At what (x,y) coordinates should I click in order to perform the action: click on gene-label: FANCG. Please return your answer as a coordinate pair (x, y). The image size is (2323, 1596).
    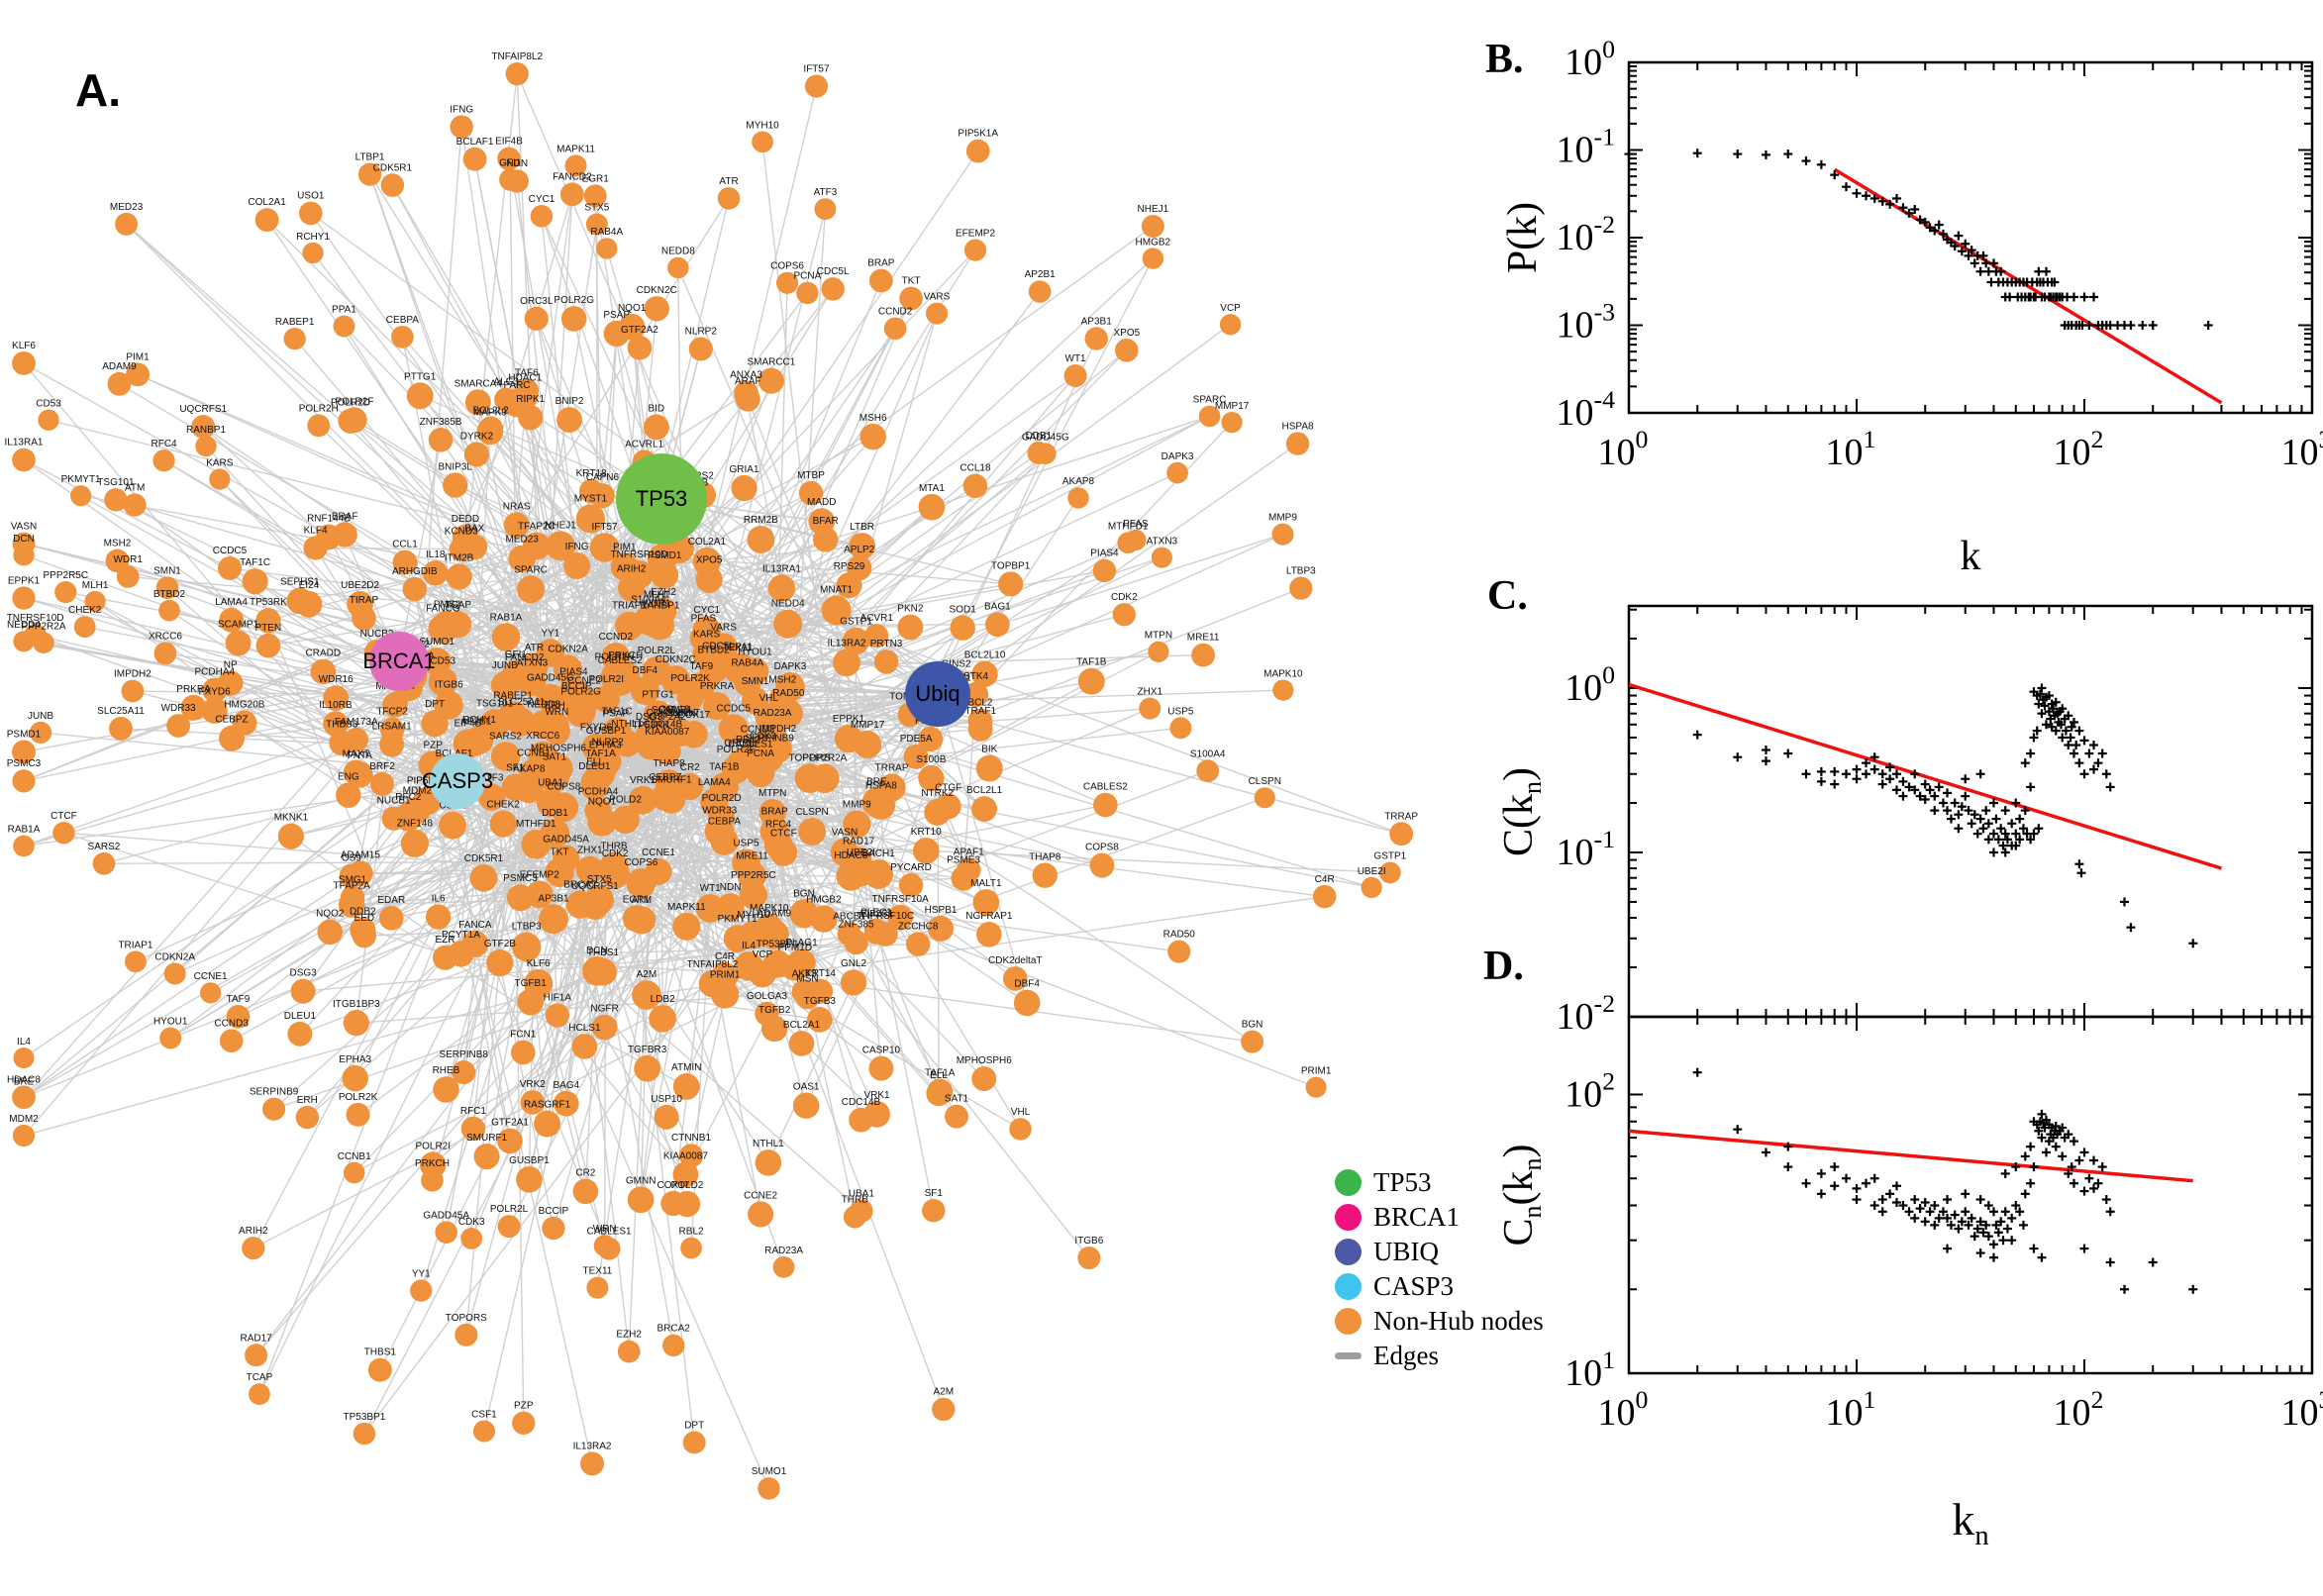
    Looking at the image, I should click on (443, 608).